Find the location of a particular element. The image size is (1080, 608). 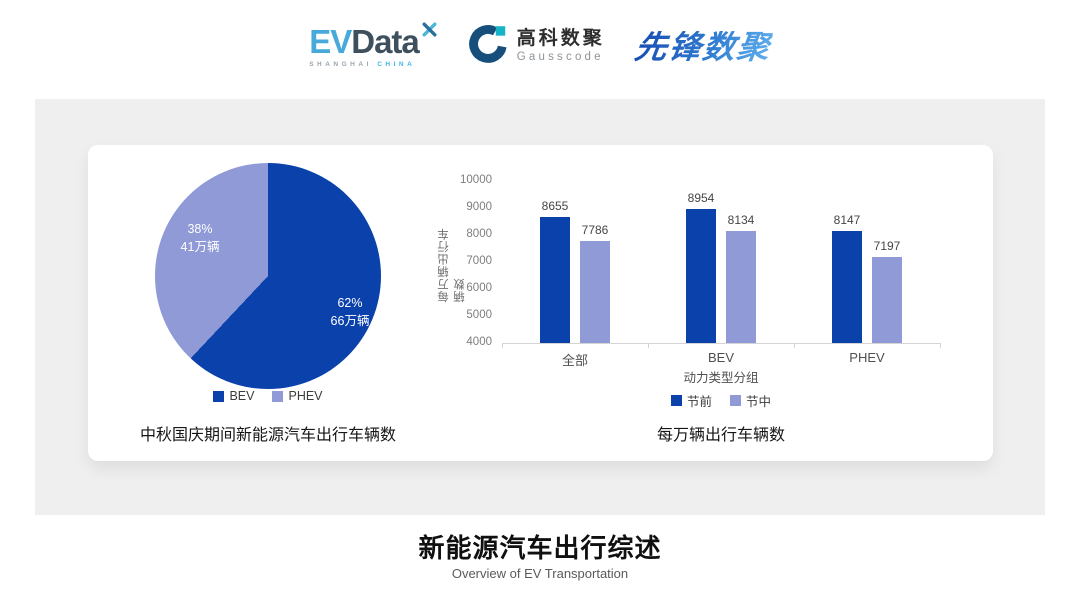

gausscode-cn-name: 高科数聚 is located at coordinates (560, 39).